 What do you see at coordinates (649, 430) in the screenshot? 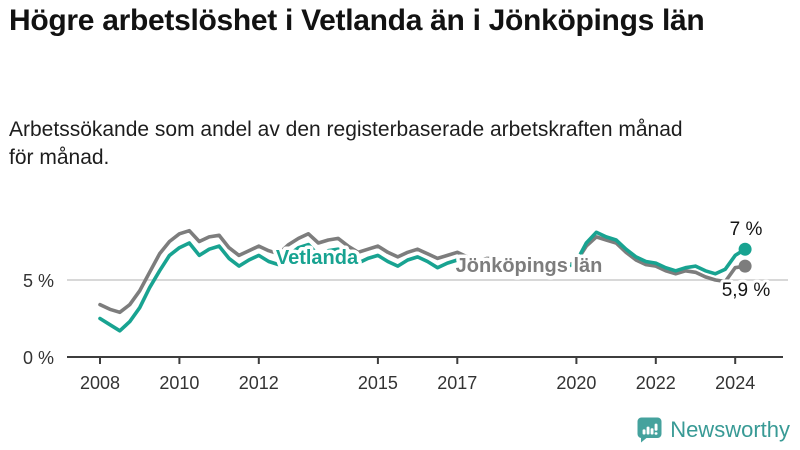
I see `bar-chart-speech-bubble-icon` at bounding box center [649, 430].